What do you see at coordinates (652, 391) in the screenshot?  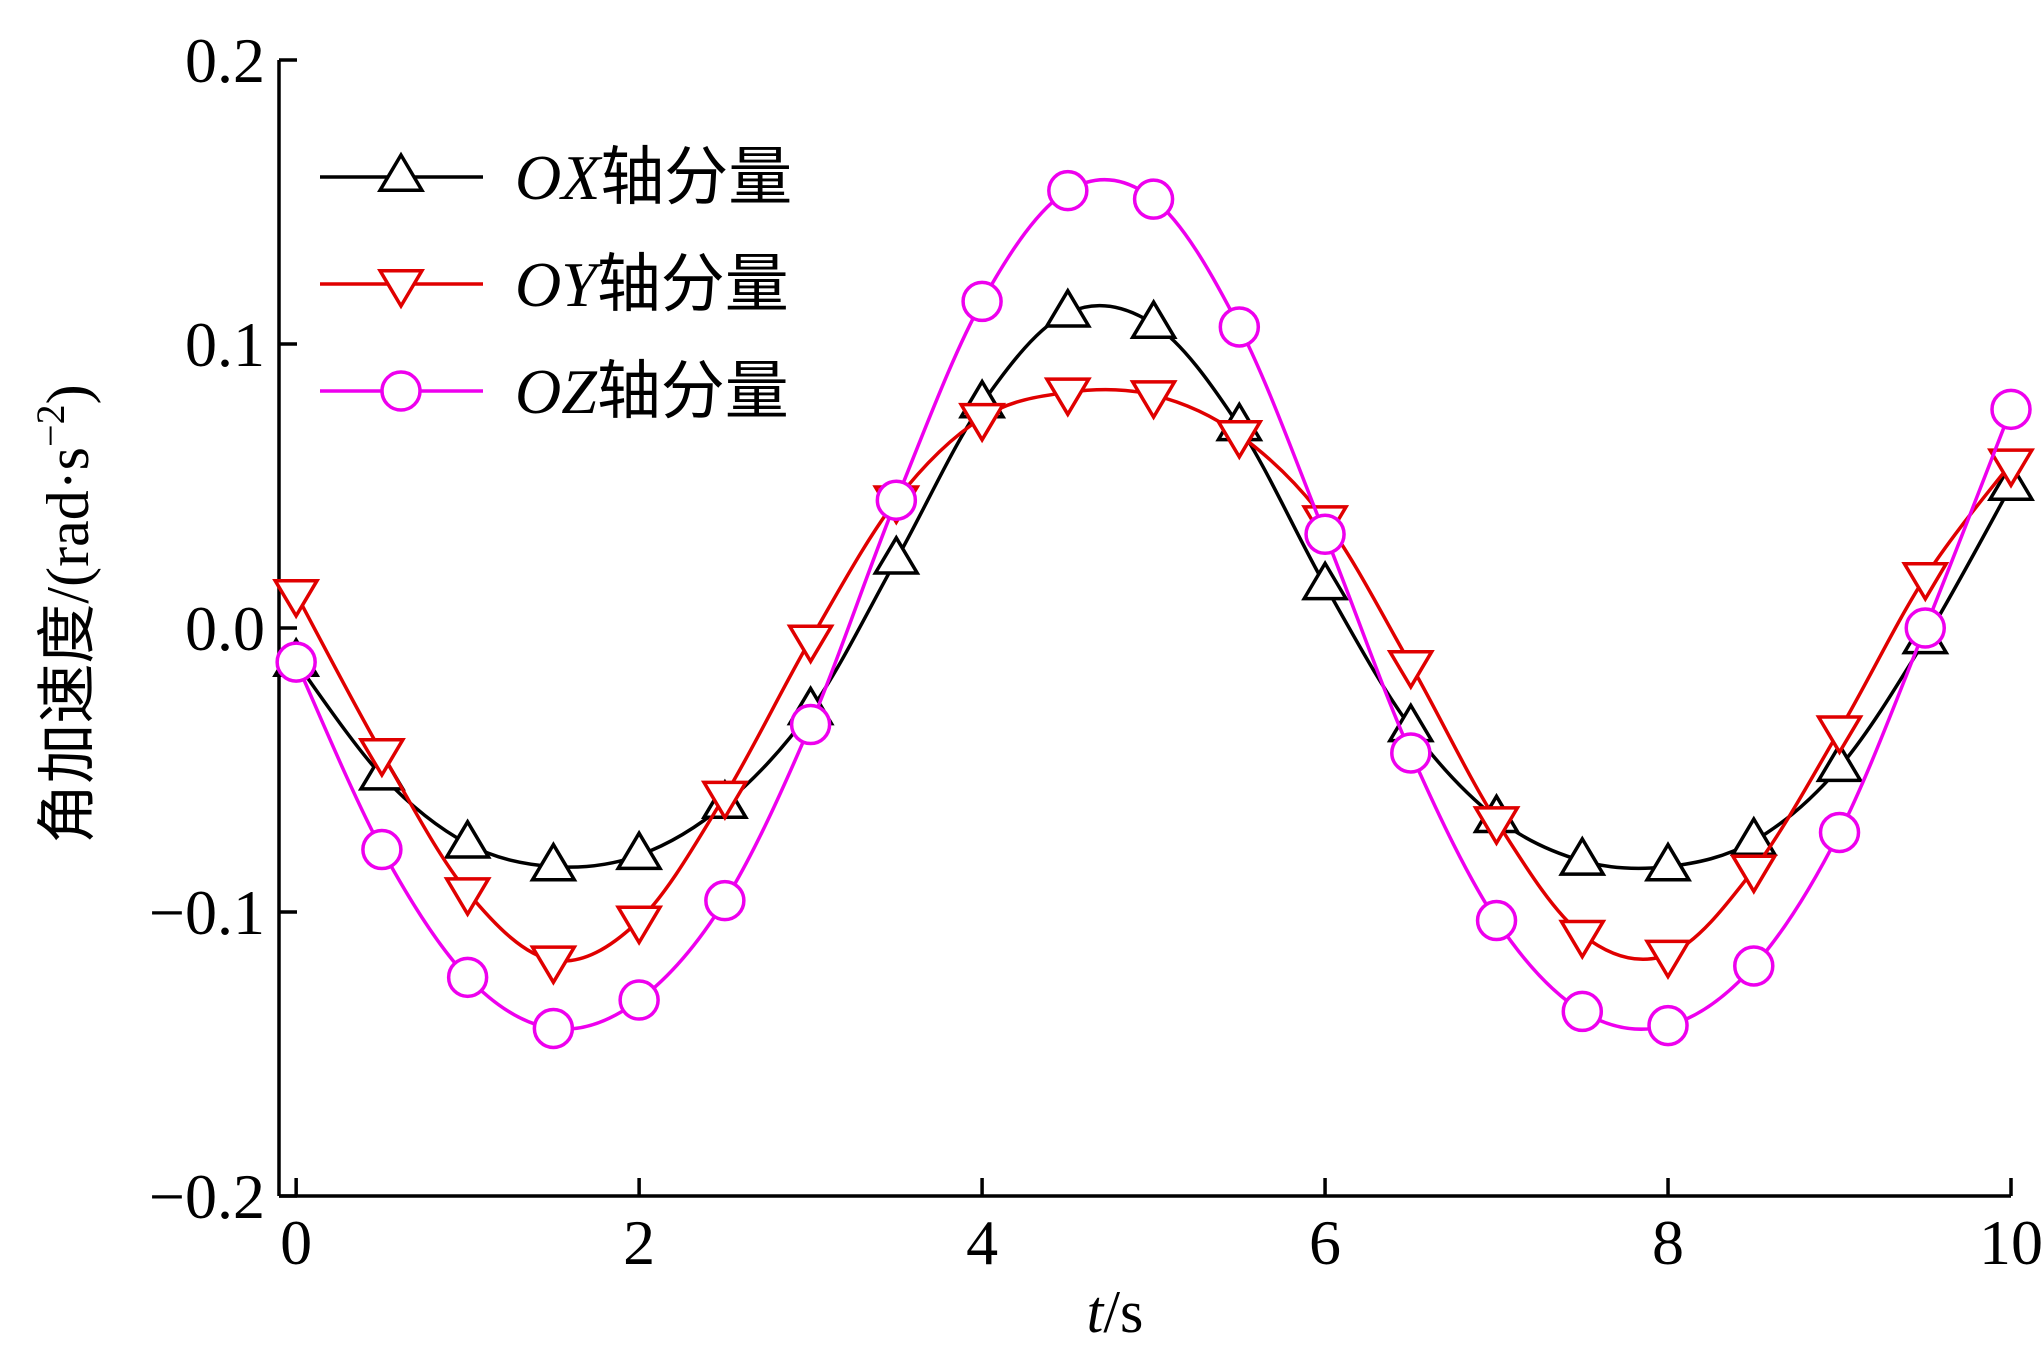 I see `legend-label: OZ轴分量` at bounding box center [652, 391].